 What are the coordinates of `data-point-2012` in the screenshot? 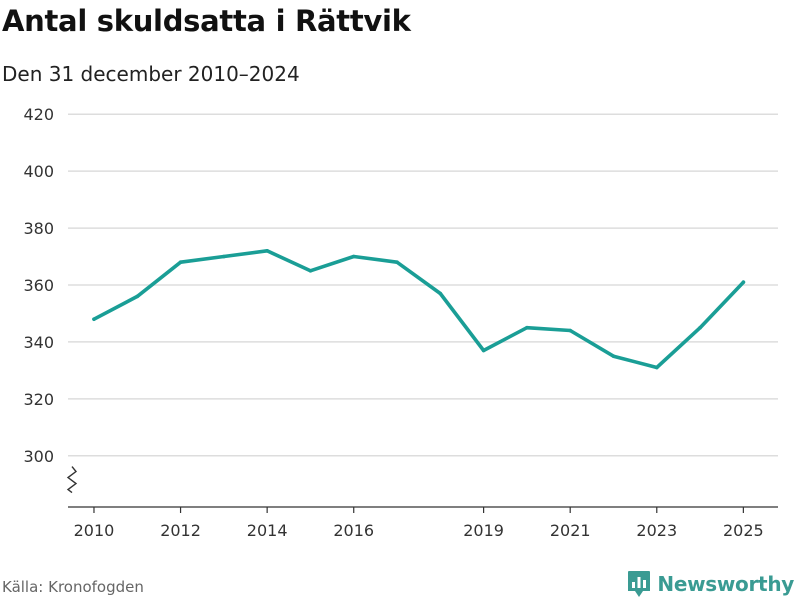 It's located at (180, 262).